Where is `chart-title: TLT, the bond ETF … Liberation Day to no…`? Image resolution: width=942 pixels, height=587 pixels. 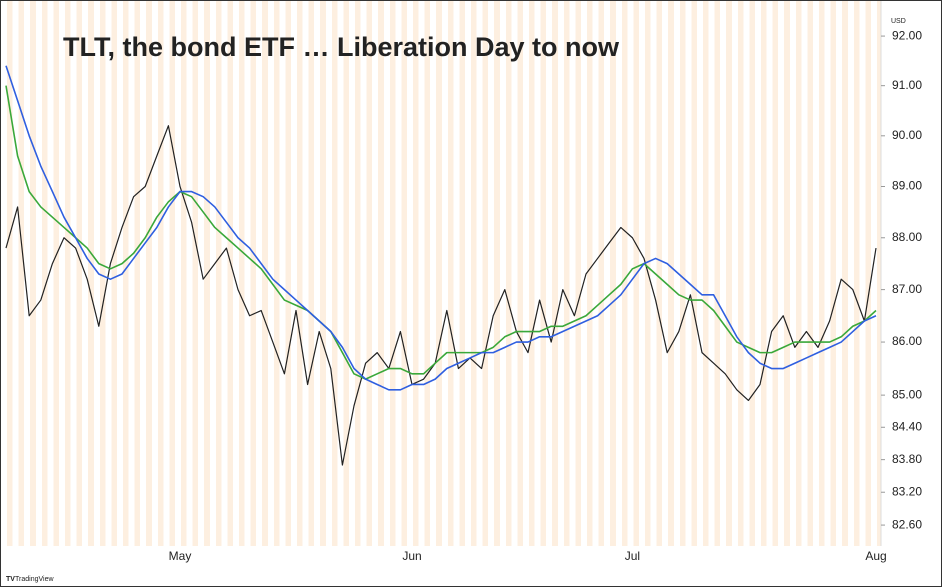
chart-title: TLT, the bond ETF … Liberation Day to no… is located at coordinates (341, 47).